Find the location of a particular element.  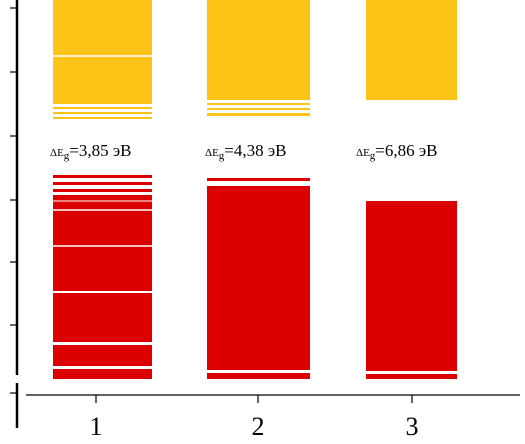

band-gap-label-1: ΔEg=3,85 эВ is located at coordinates (91, 151).